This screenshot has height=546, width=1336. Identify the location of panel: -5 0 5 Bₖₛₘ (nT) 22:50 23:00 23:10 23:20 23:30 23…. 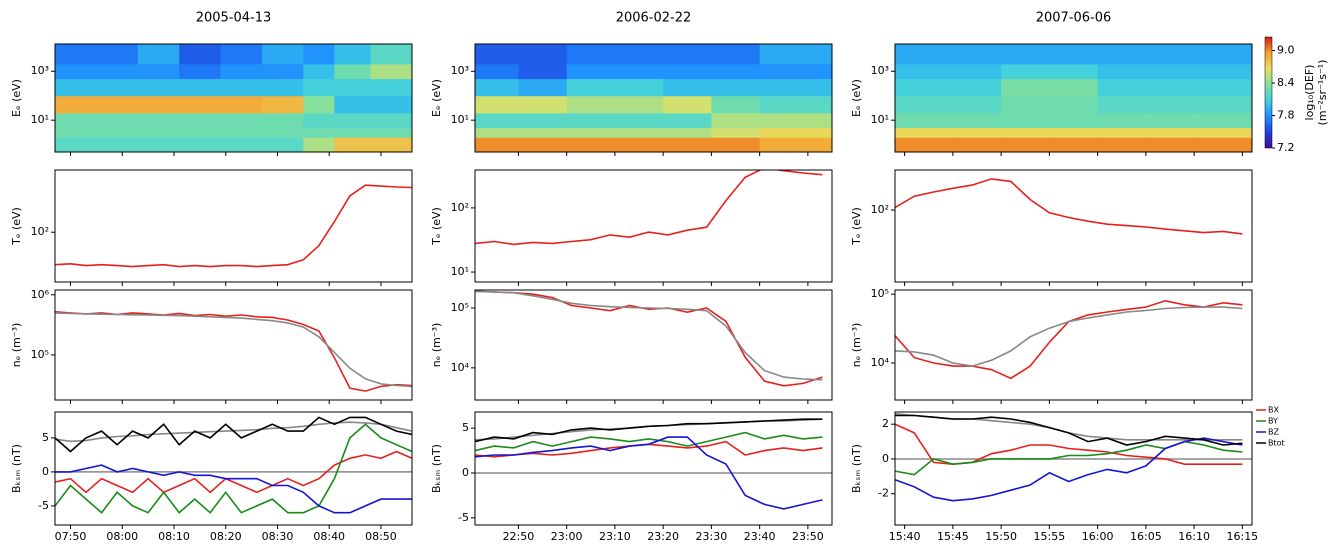
(631, 477).